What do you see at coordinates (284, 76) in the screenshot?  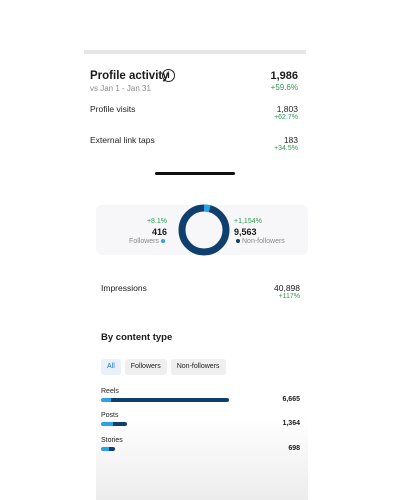 I see `profile-activity-total: 1,986` at bounding box center [284, 76].